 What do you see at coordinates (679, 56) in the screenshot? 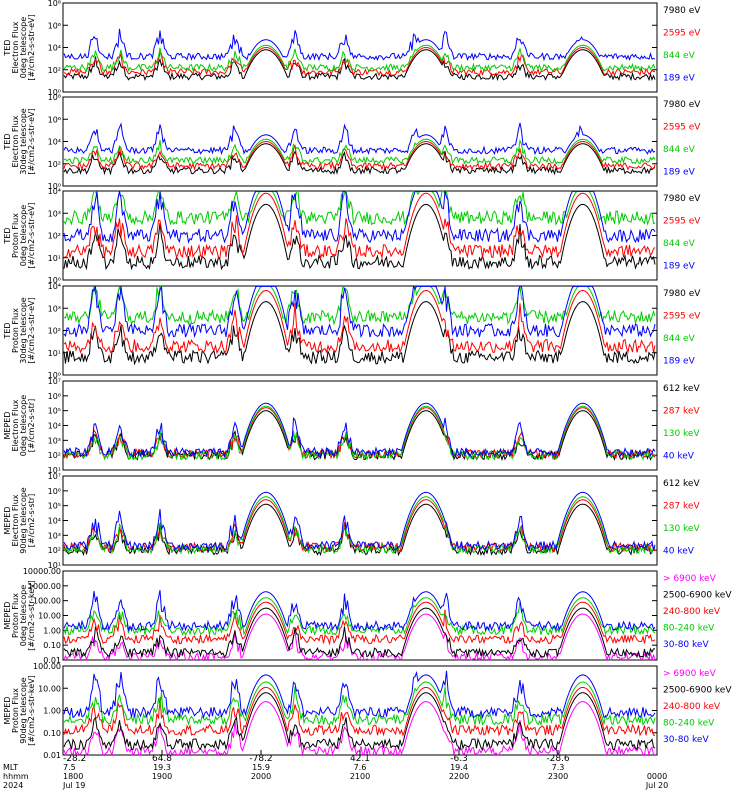
I see `legend-entry: 844 eV` at bounding box center [679, 56].